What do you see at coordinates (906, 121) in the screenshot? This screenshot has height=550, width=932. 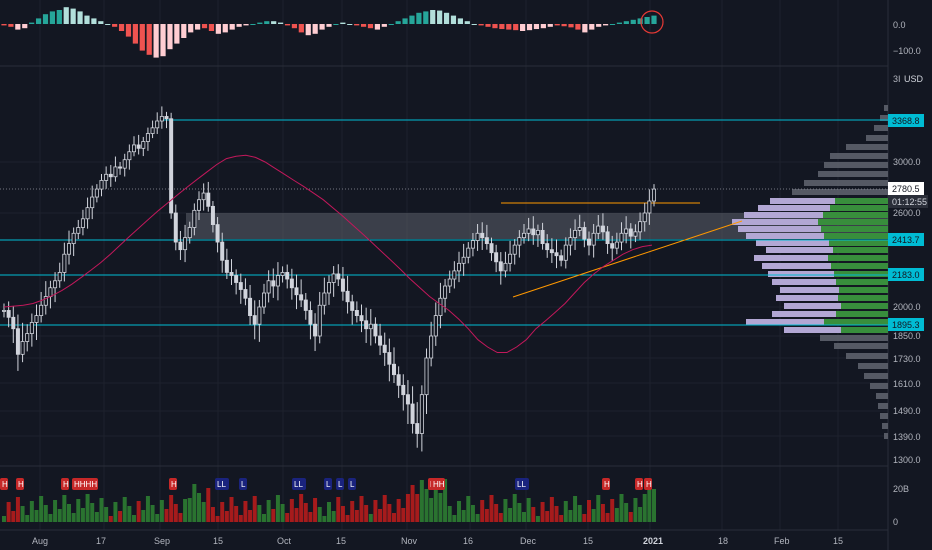 I see `level-tag-0: 3368.8` at bounding box center [906, 121].